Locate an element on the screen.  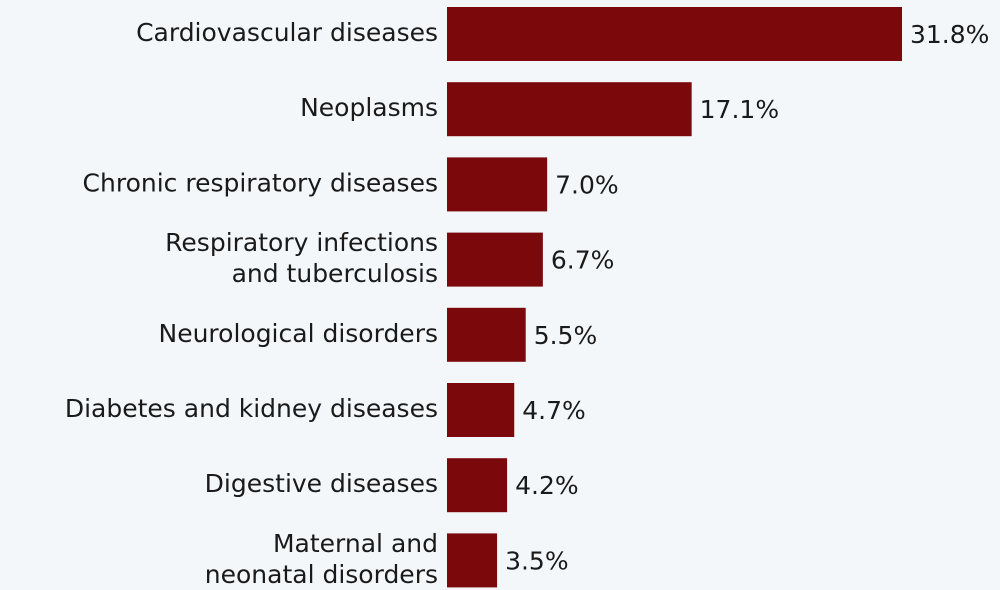
category-label: Diabetes and kidney diseases is located at coordinates (251, 408).